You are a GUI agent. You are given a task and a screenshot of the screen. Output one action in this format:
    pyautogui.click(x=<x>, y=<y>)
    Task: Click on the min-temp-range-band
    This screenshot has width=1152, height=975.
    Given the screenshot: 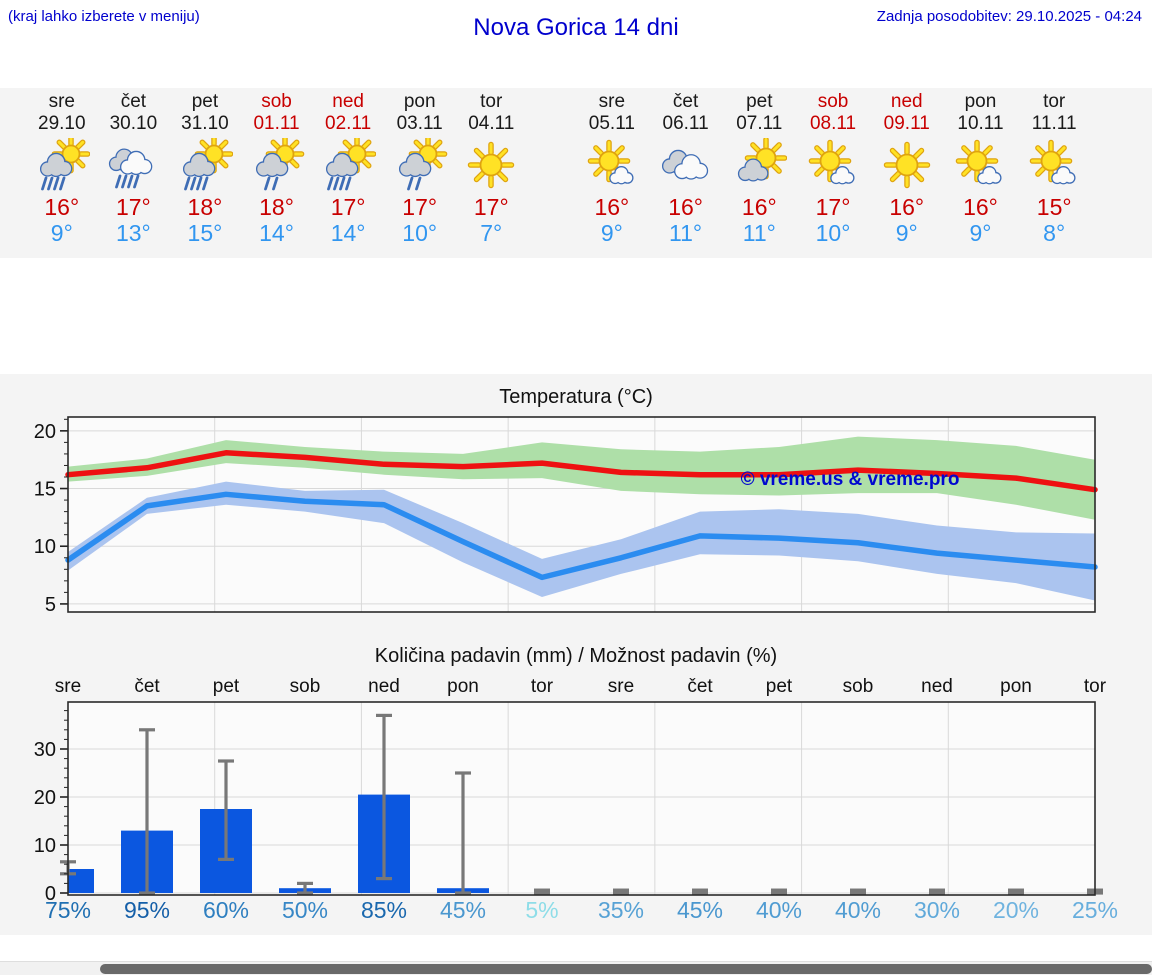 What is the action you would take?
    pyautogui.click(x=581, y=541)
    